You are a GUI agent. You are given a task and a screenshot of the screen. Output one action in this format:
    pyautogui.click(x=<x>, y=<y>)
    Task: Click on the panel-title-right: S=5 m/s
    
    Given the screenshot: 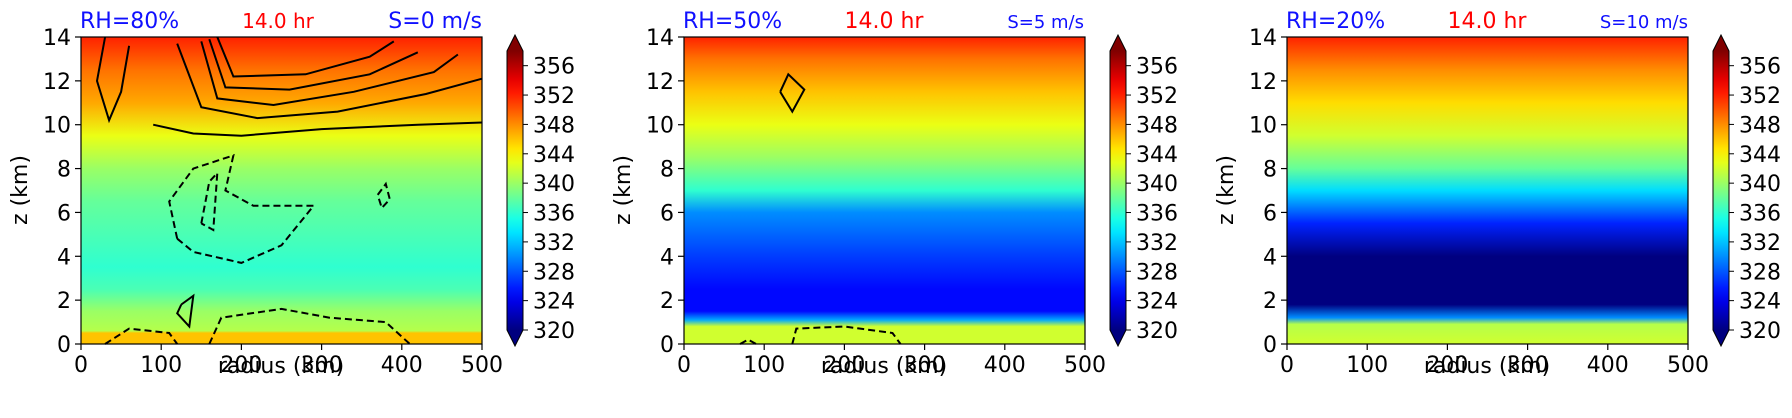 What is the action you would take?
    pyautogui.click(x=1045, y=22)
    